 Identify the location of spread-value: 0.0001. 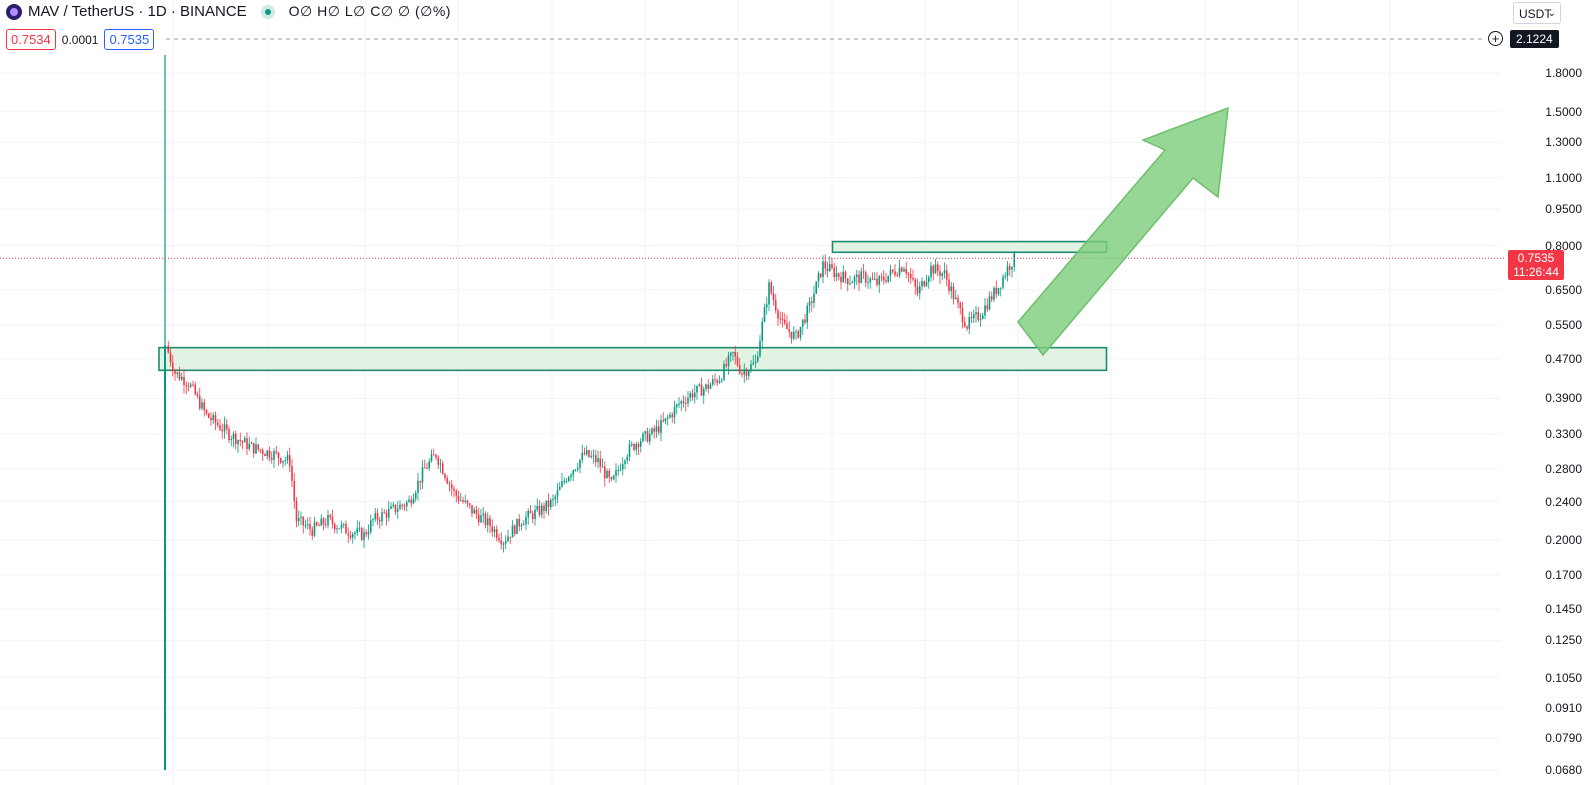
(80, 39).